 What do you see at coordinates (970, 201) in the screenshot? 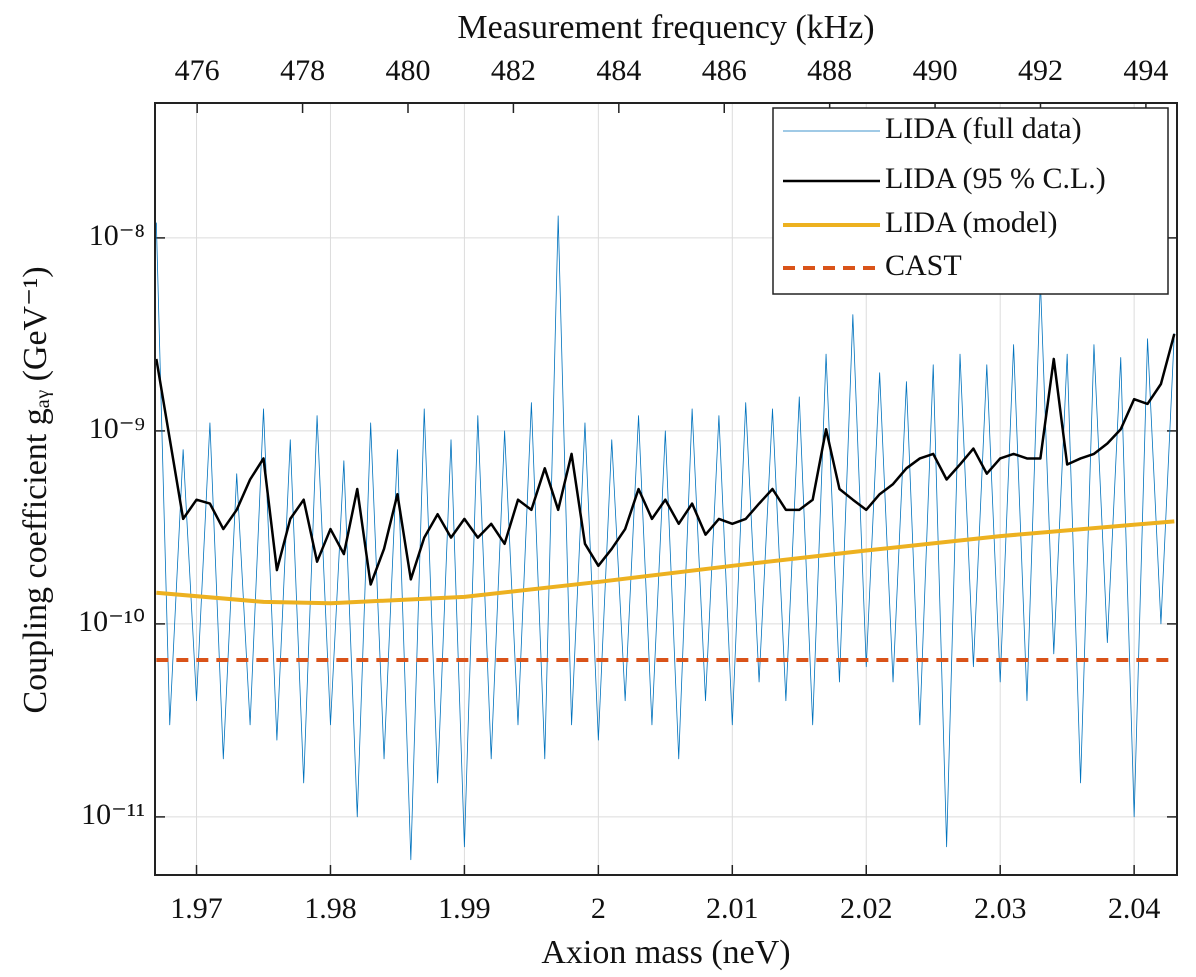
I see `legend-box` at bounding box center [970, 201].